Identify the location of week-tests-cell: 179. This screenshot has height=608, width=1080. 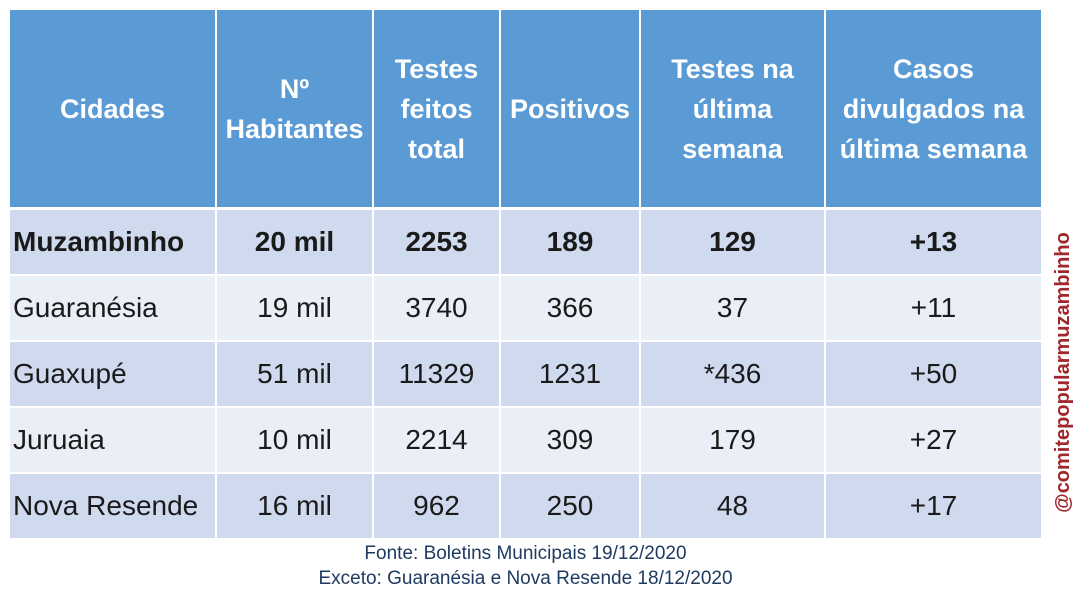
(732, 440).